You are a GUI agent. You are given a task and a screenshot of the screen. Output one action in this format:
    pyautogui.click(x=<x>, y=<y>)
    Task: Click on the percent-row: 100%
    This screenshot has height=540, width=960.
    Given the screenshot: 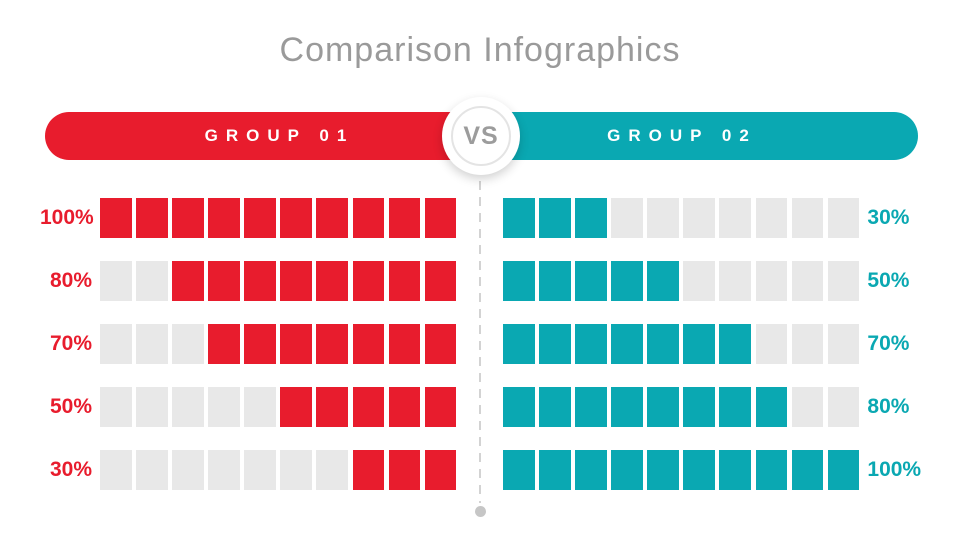 What is the action you would take?
    pyautogui.click(x=712, y=470)
    